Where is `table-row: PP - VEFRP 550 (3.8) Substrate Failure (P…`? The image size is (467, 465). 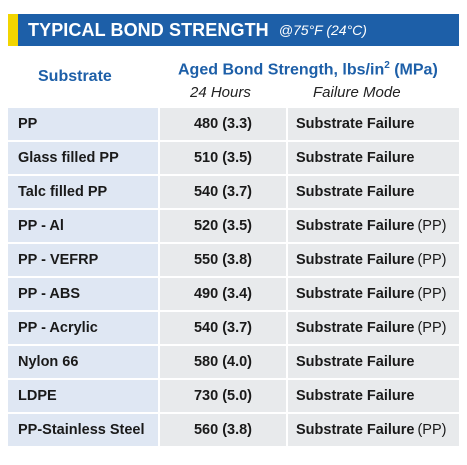
table-row: PP - VEFRP 550 (3.8) Substrate Failure (P… is located at coordinates (233, 260).